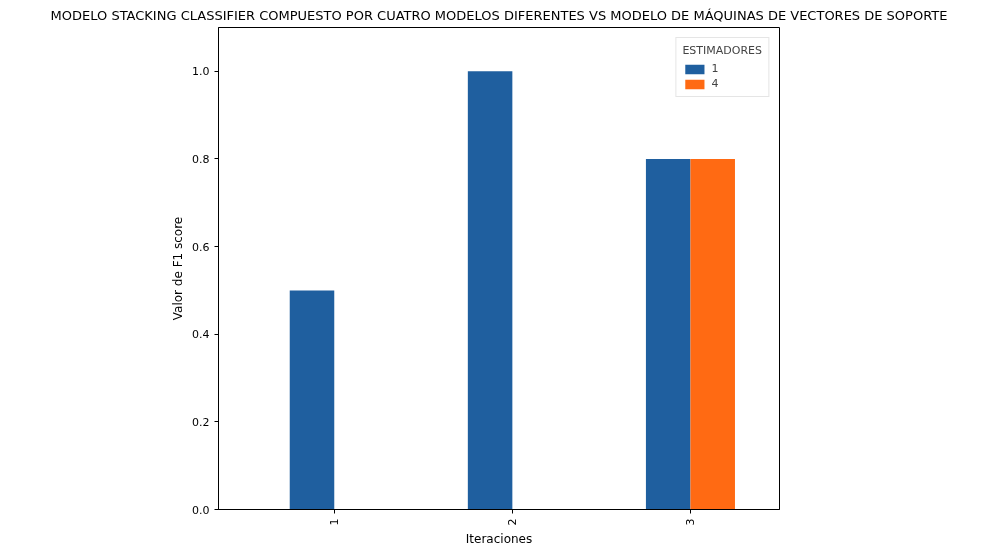  What do you see at coordinates (513, 522) in the screenshot?
I see `x-tick-label: 2` at bounding box center [513, 522].